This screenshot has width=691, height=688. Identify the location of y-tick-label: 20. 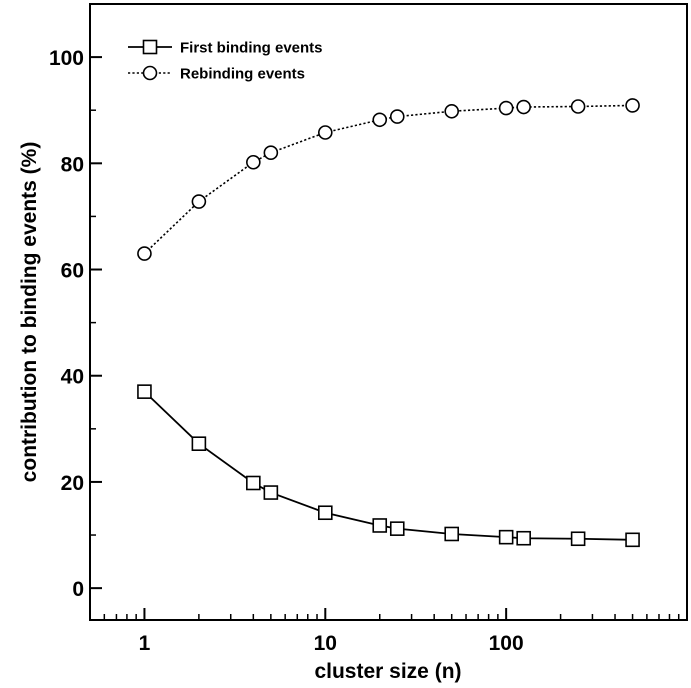
(72, 483).